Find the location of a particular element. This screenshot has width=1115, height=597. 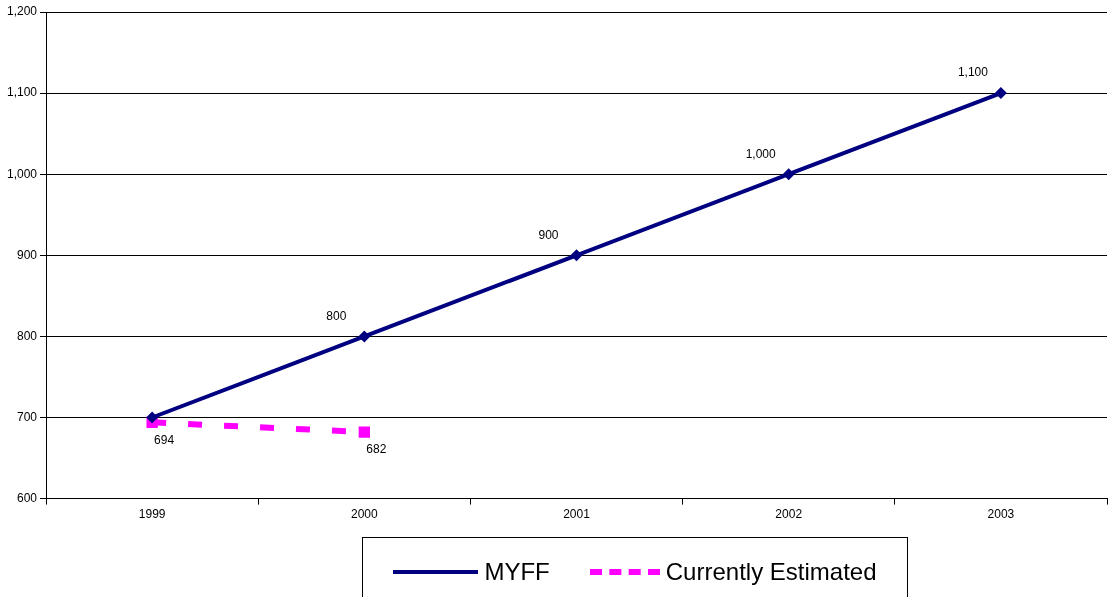

y-tick-label: 900 is located at coordinates (27, 254).